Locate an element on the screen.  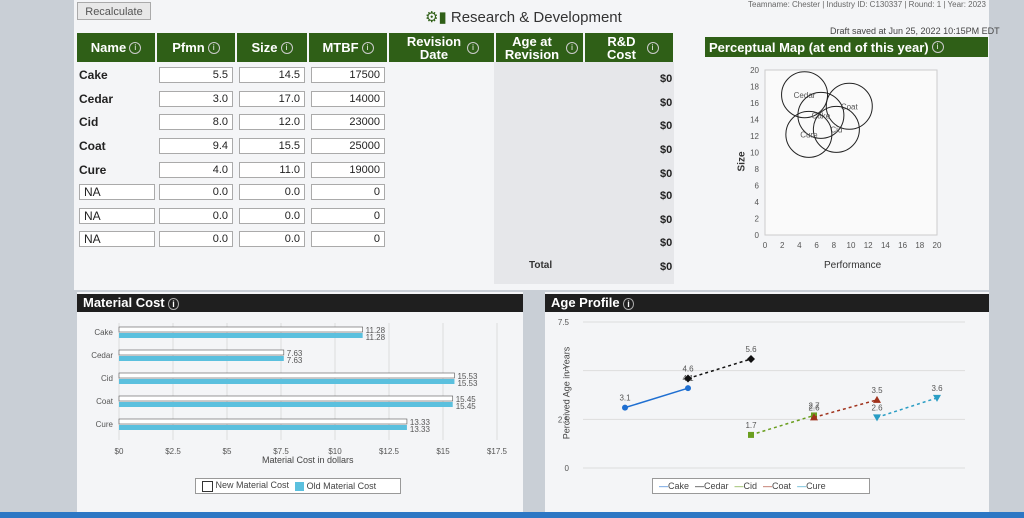
y-tick-label: 5 is located at coordinates (567, 371).